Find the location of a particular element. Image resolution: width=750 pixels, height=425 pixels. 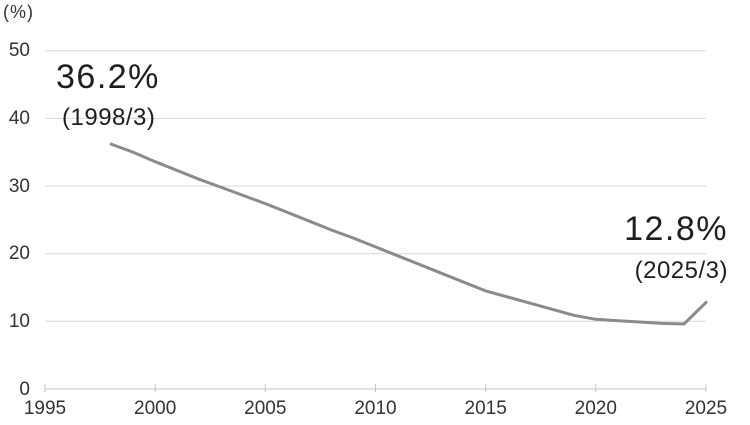

y-axis-tick-label: 40 is located at coordinates (19, 118).